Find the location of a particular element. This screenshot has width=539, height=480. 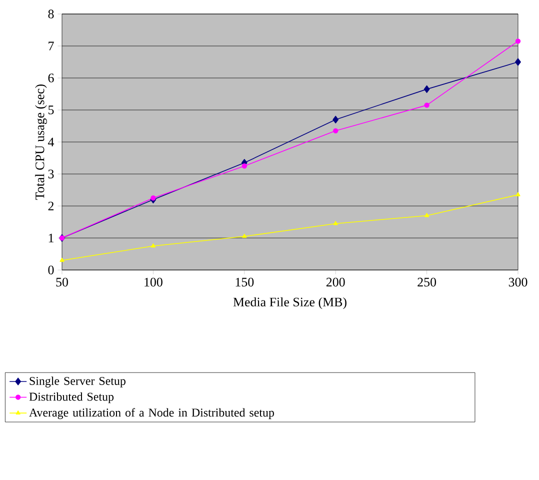

x-tick-label: 150 is located at coordinates (245, 282).